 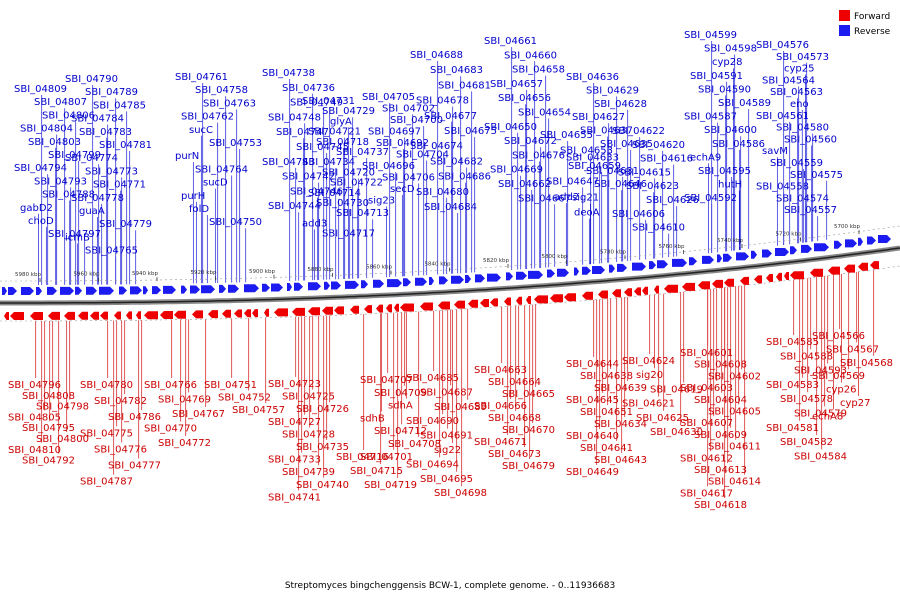 I want to click on gene-label: SBI_04626, so click(x=672, y=200).